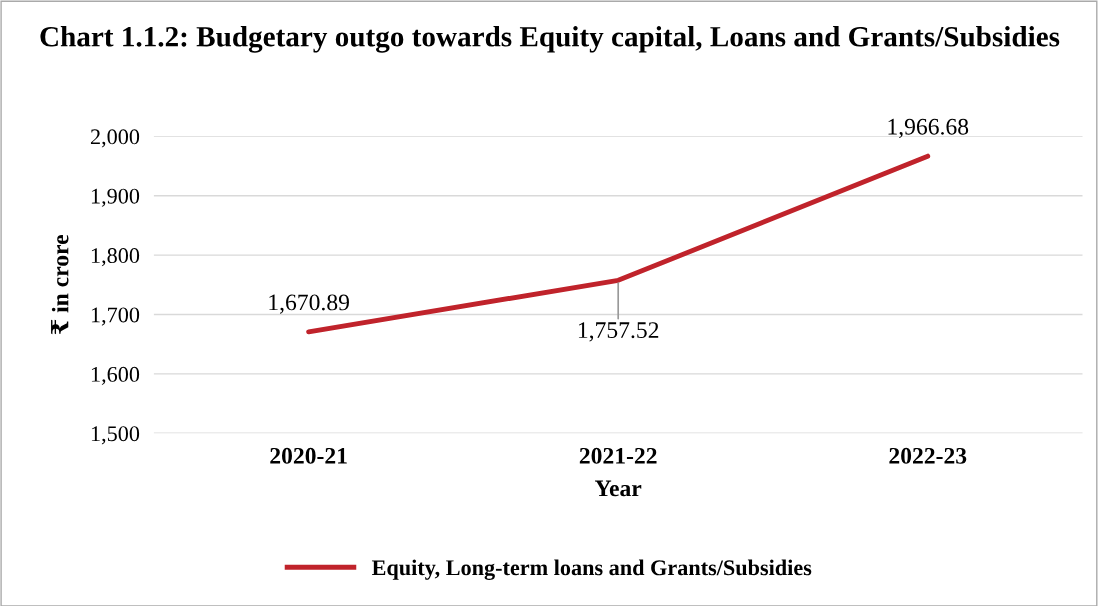  Describe the element at coordinates (928, 128) in the screenshot. I see `text: 1,966.68` at that location.